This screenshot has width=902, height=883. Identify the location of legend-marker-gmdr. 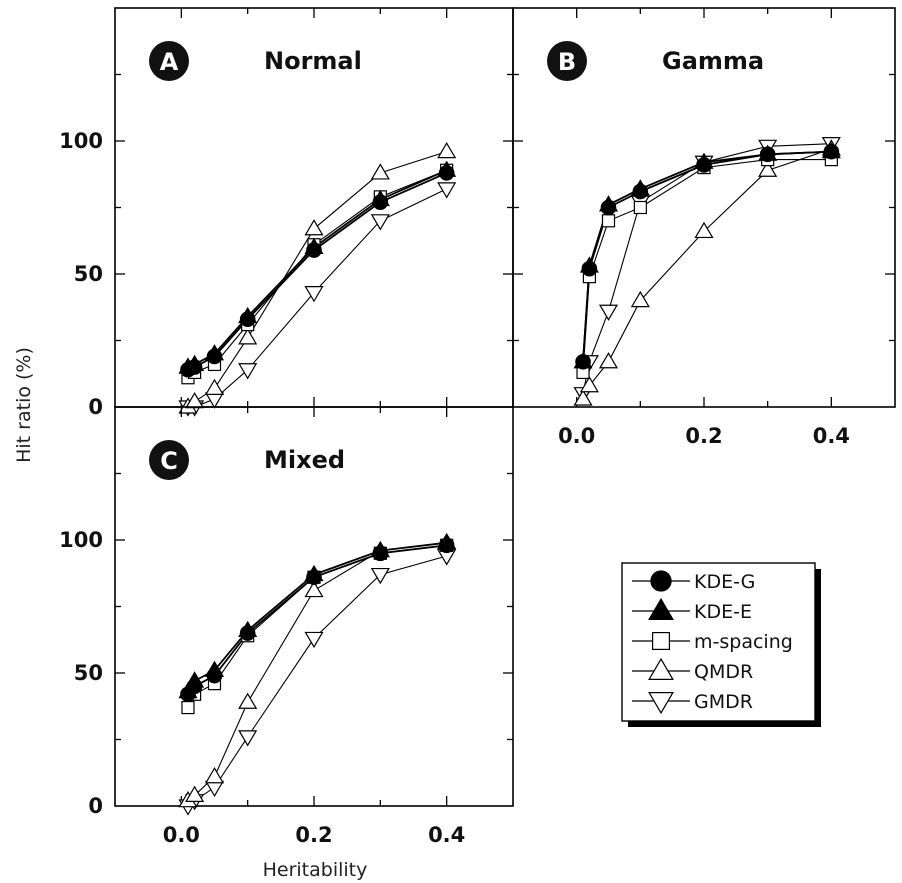
(661, 703).